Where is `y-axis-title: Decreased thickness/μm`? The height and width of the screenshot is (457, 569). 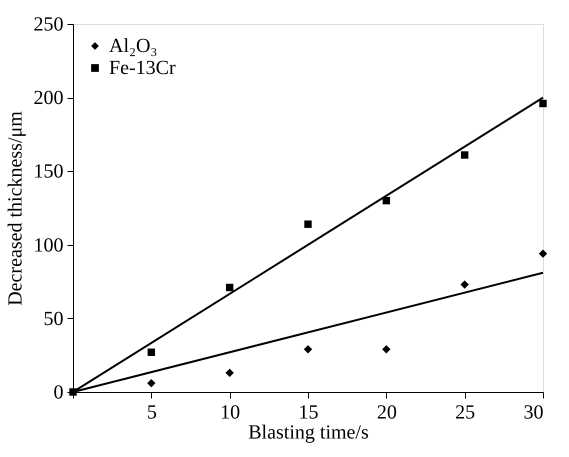
y-axis-title: Decreased thickness/μm is located at coordinates (15, 208).